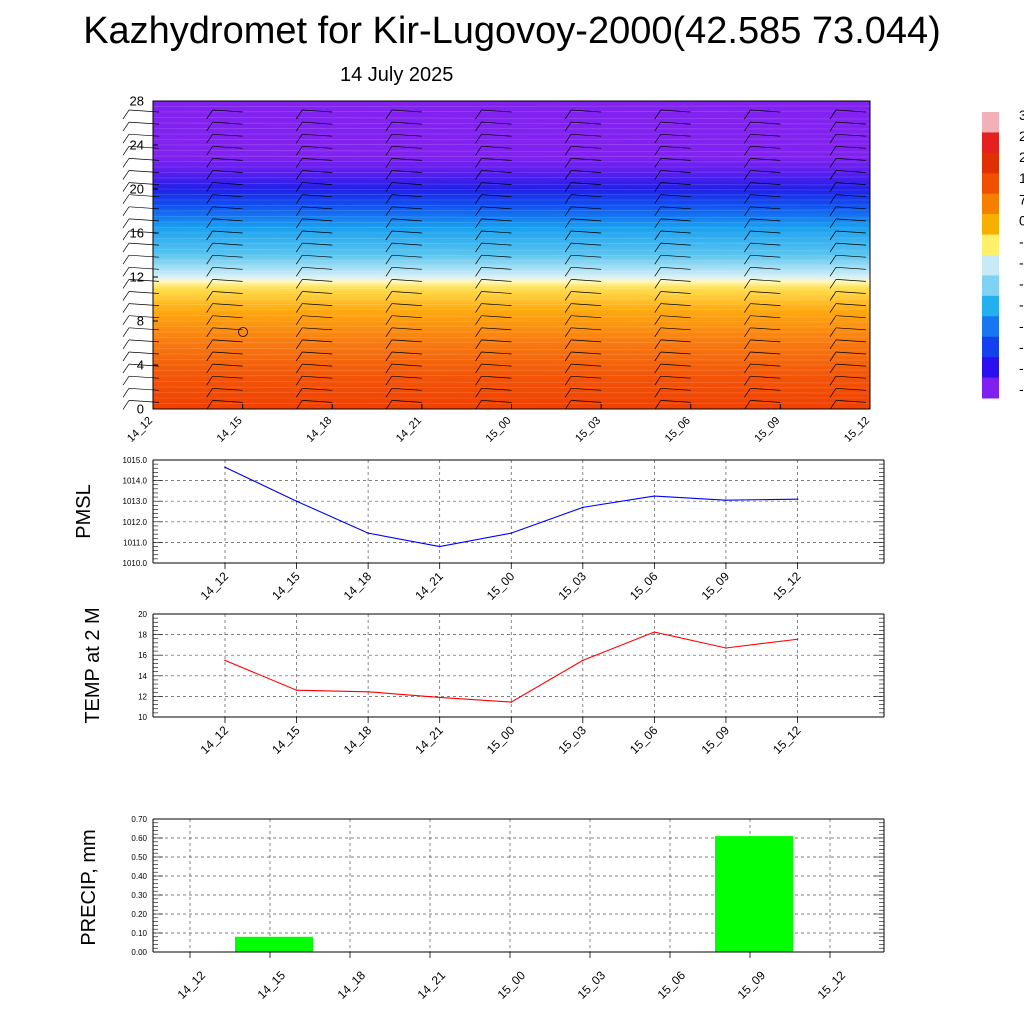 This screenshot has height=1024, width=1024. What do you see at coordinates (857, 430) in the screenshot?
I see `x-tick-label: 15_12` at bounding box center [857, 430].